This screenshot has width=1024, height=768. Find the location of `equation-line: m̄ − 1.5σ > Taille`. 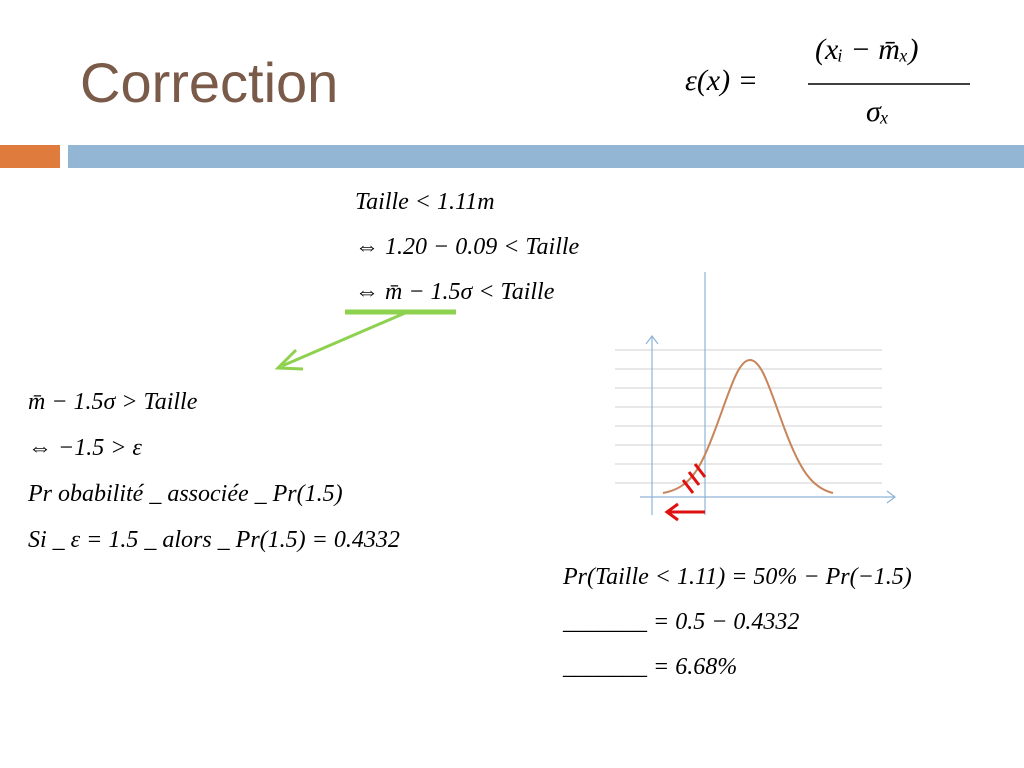

equation-line: m̄ − 1.5σ > Taille is located at coordinates (113, 402).